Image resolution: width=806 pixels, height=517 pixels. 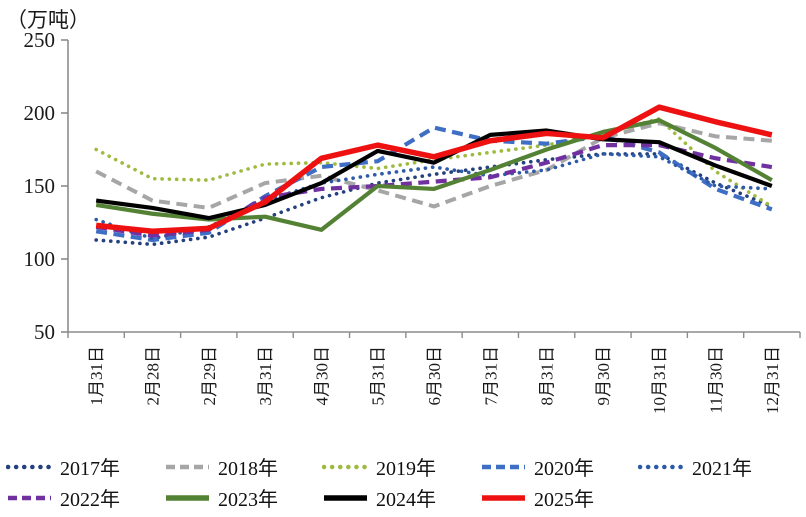 What do you see at coordinates (40, 186) in the screenshot?
I see `y-tick-label: 150` at bounding box center [40, 186].